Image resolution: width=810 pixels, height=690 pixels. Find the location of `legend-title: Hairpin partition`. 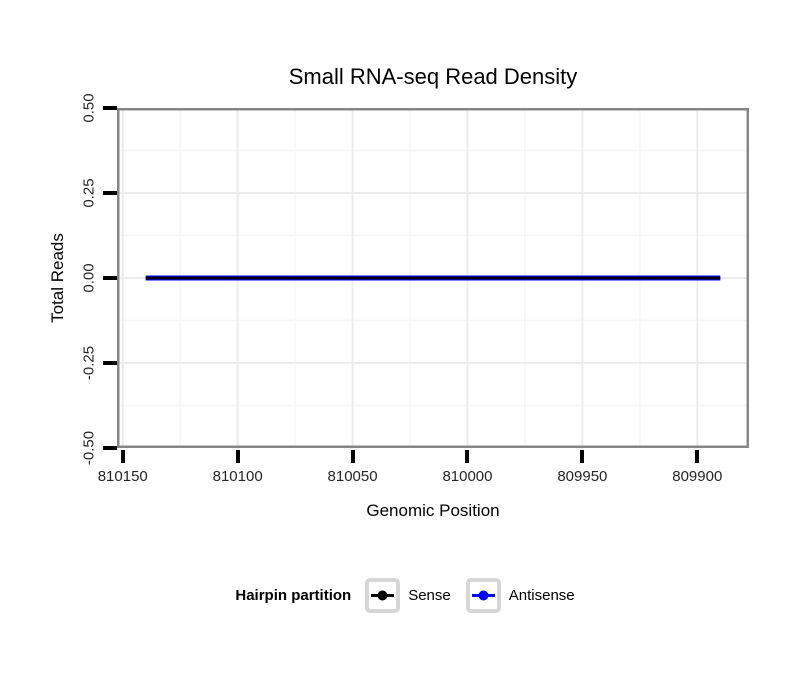

legend-title: Hairpin partition is located at coordinates (293, 595).